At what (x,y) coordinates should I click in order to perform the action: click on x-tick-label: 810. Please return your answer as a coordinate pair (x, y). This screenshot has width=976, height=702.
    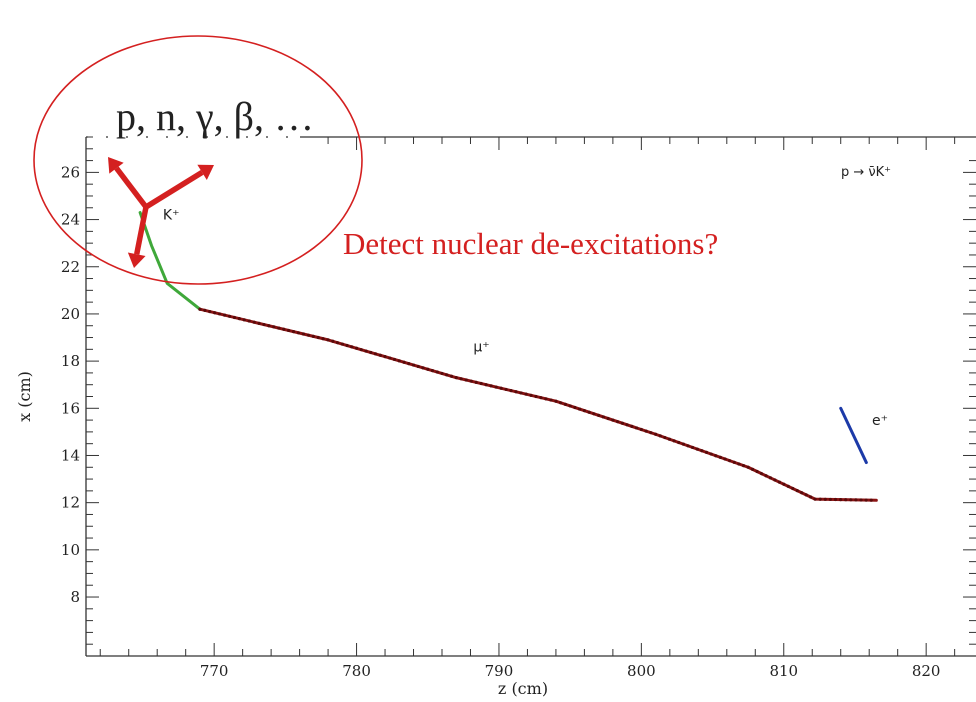
    Looking at the image, I should click on (783, 671).